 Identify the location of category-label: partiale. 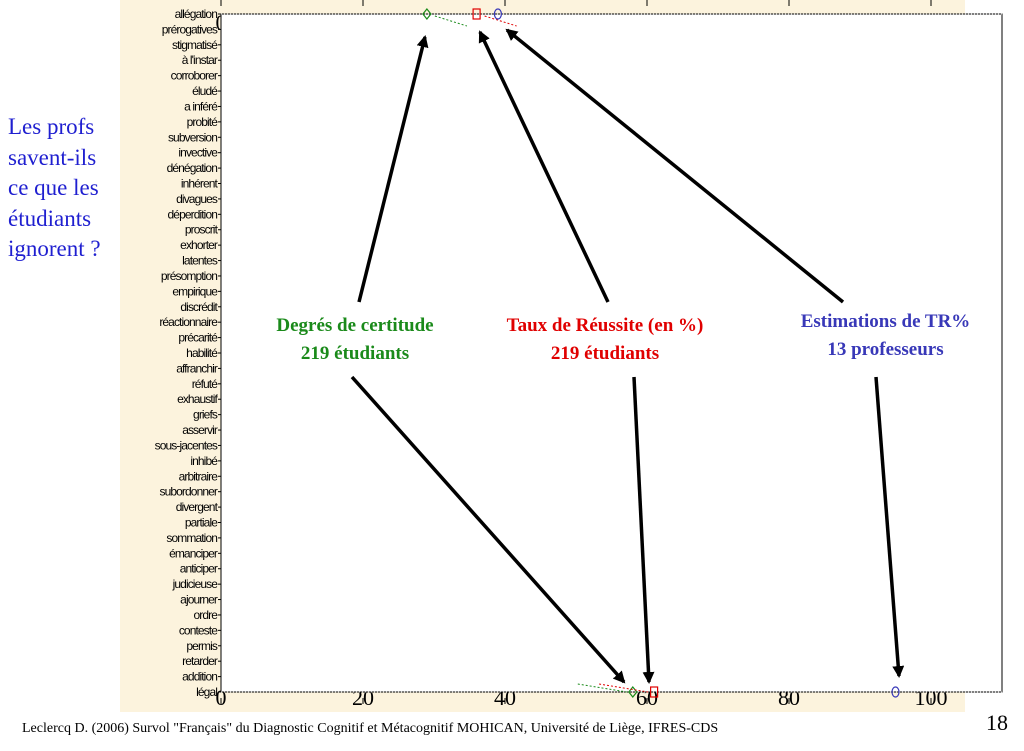
(201, 523).